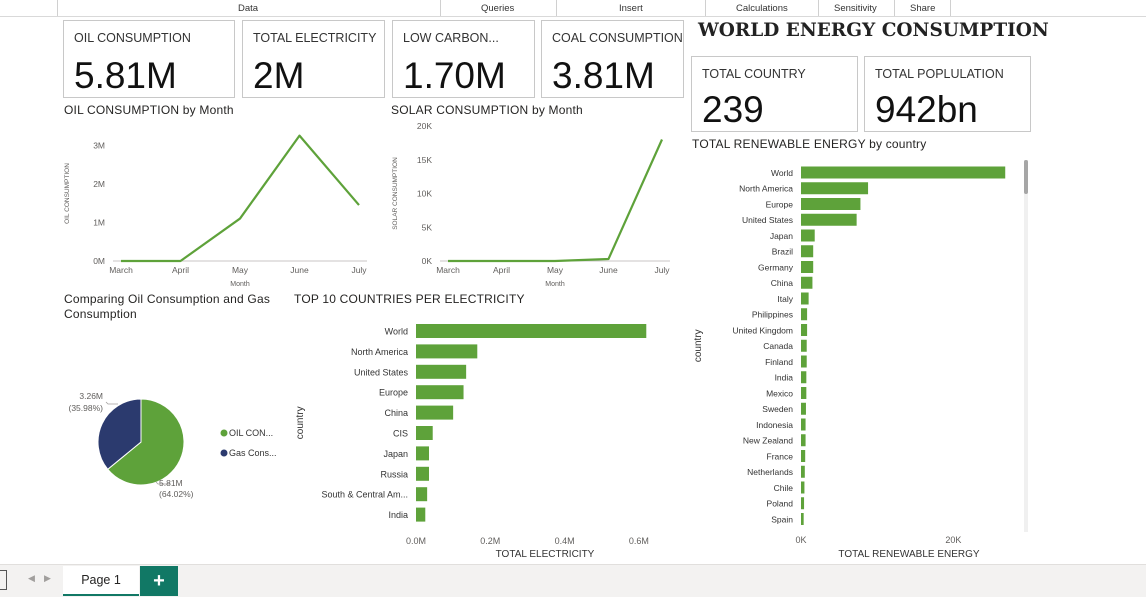 The image size is (1146, 597). What do you see at coordinates (778, 346) in the screenshot?
I see `category-label: Canada` at bounding box center [778, 346].